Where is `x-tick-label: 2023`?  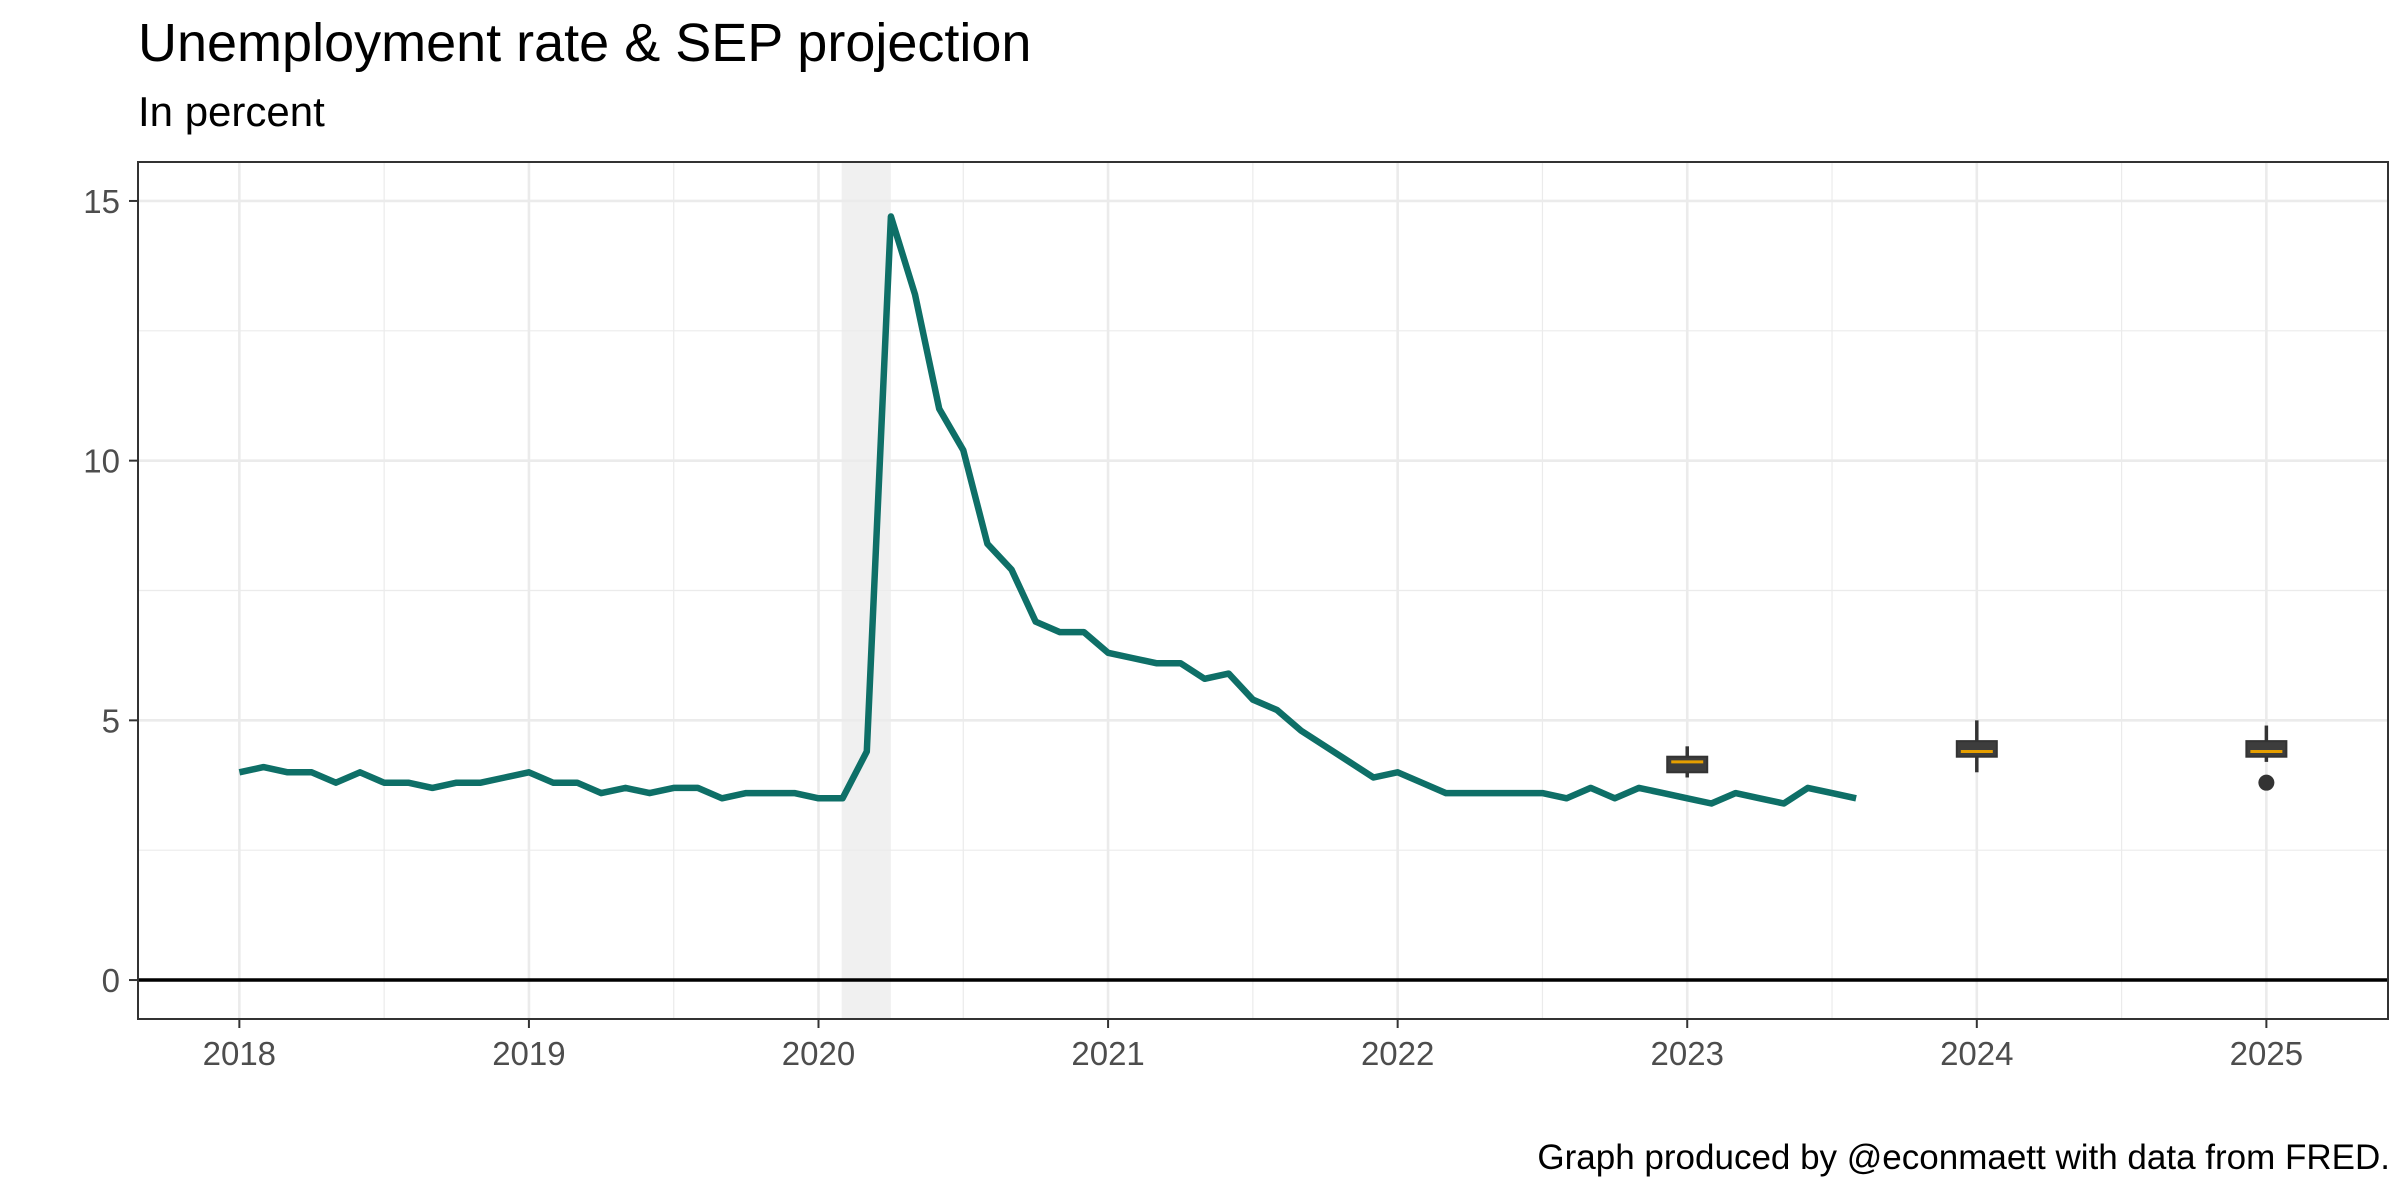 x-tick-label: 2023 is located at coordinates (1687, 1053).